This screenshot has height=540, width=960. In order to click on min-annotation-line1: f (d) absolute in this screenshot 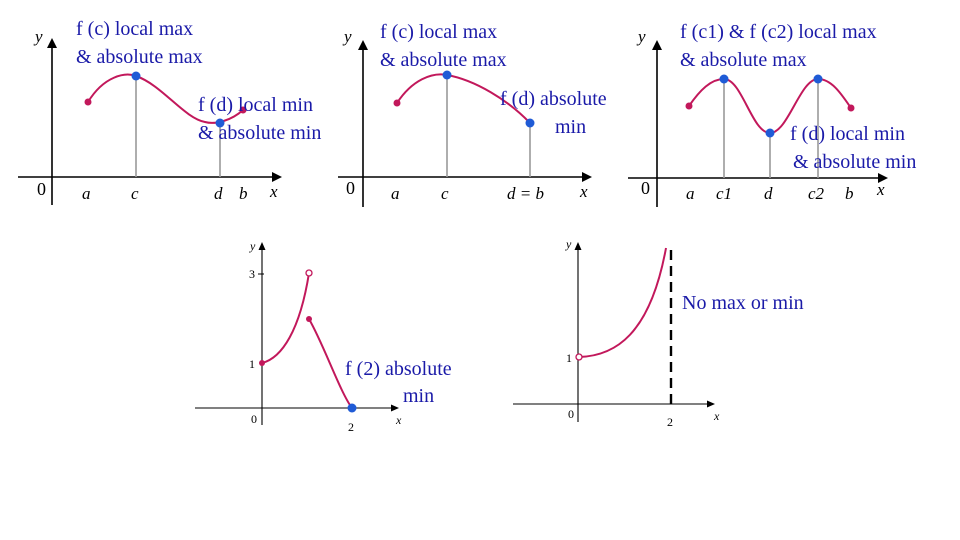, I will do `click(553, 99)`.